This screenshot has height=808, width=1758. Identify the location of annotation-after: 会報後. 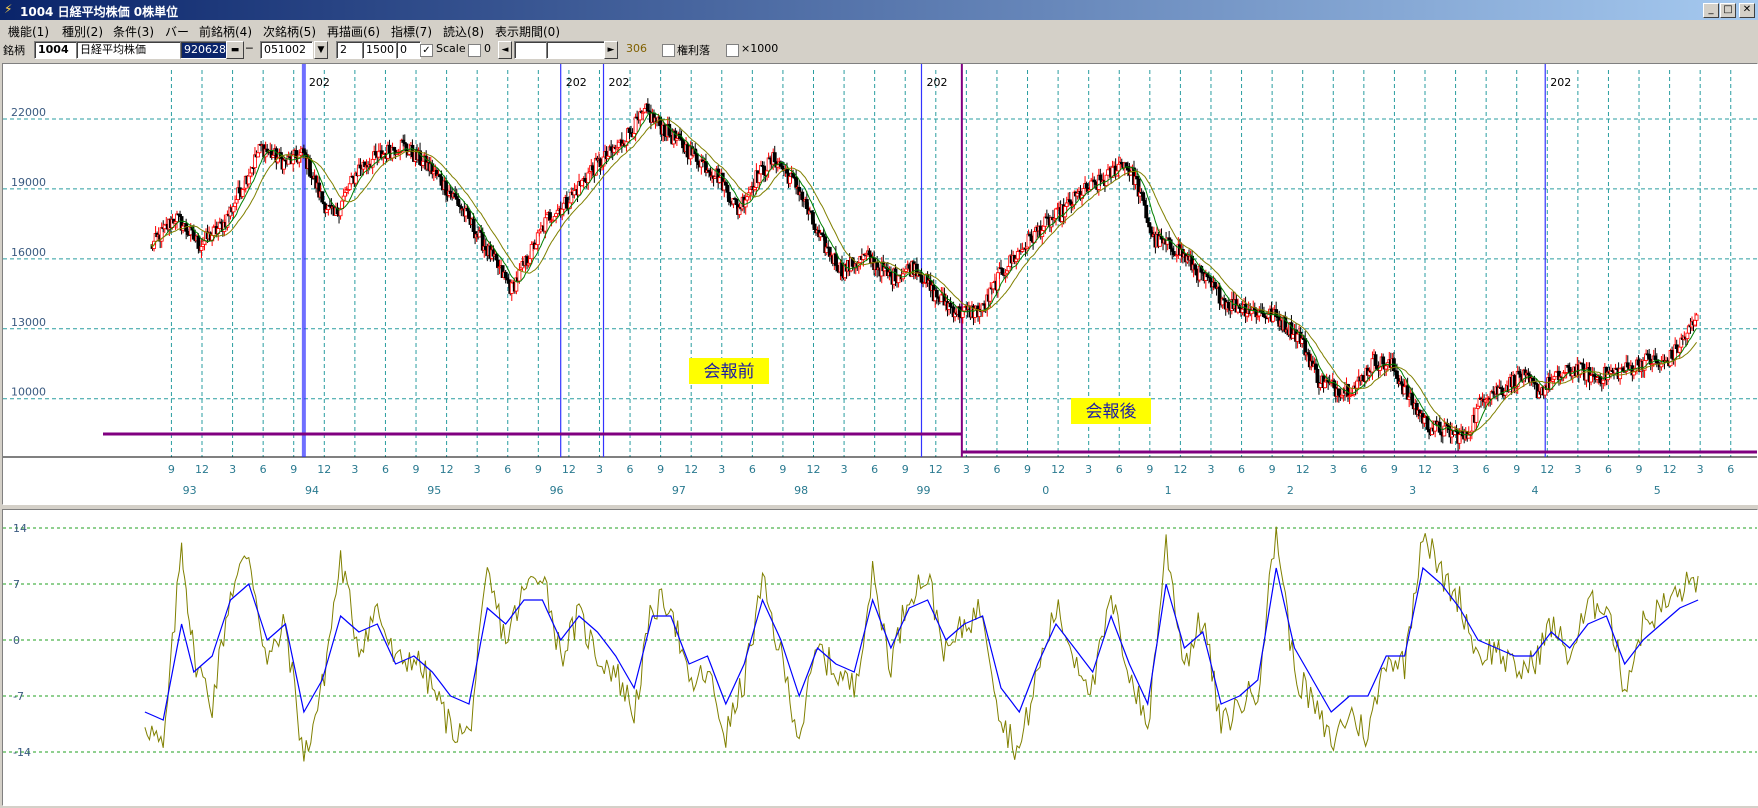
(1111, 411).